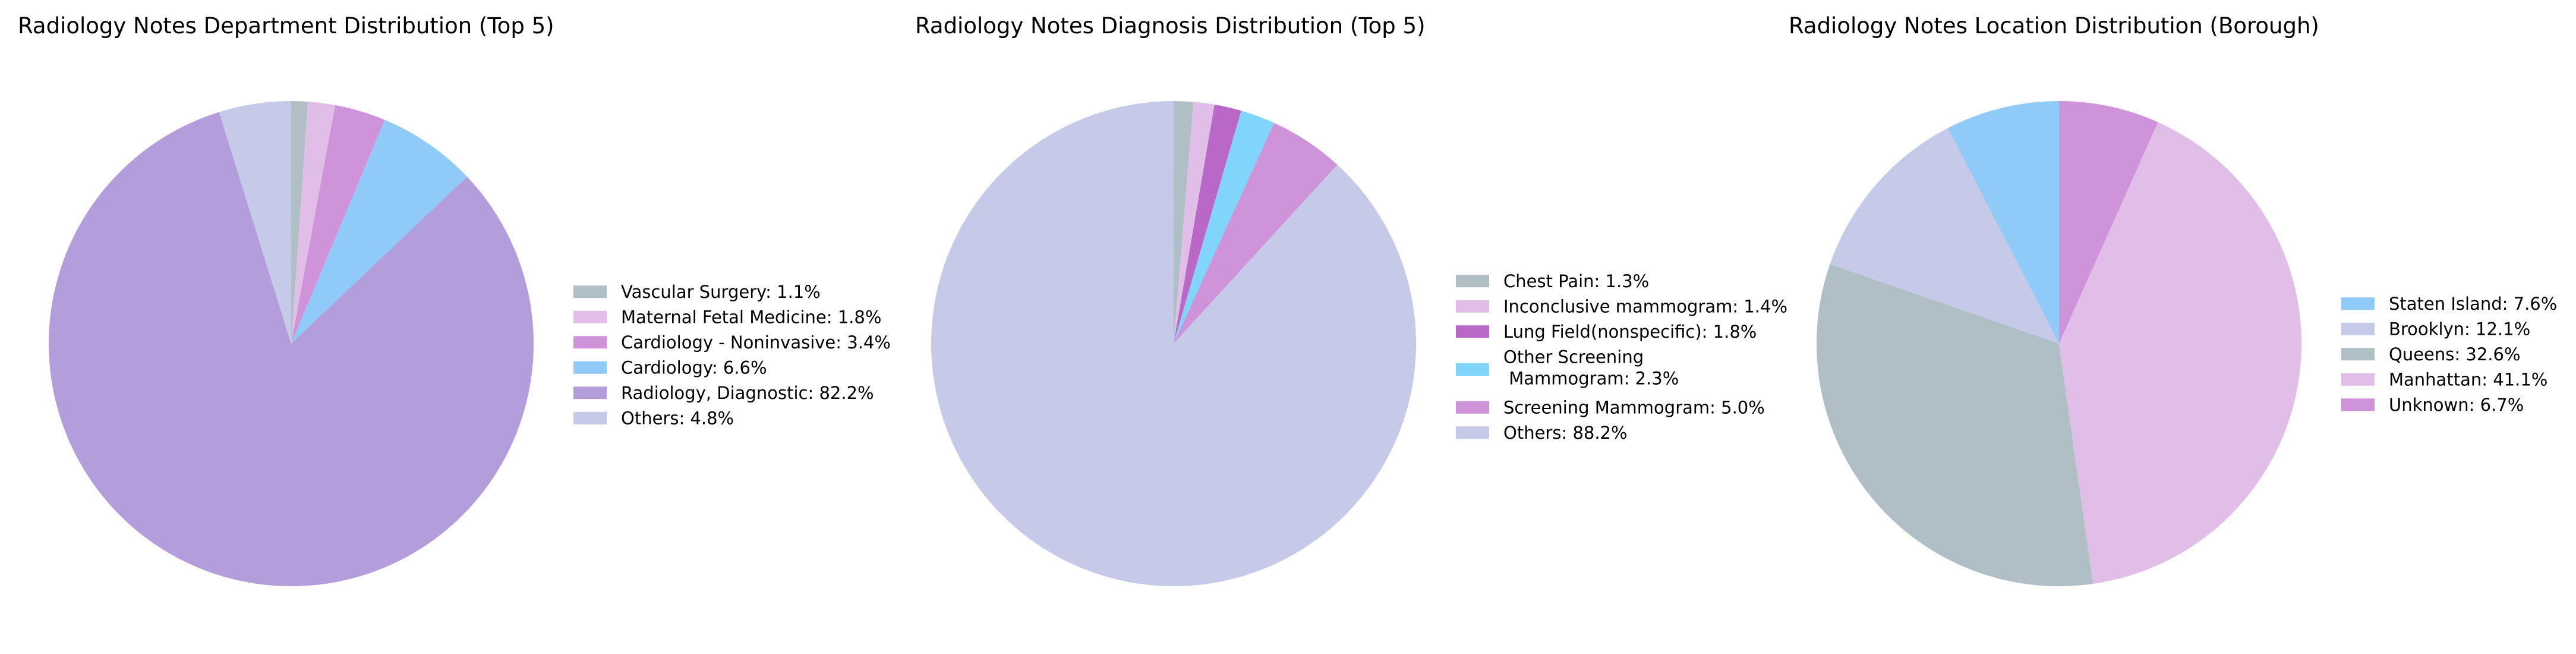  I want to click on legend-label: Screening Mammogram: 5.0%, so click(1634, 408).